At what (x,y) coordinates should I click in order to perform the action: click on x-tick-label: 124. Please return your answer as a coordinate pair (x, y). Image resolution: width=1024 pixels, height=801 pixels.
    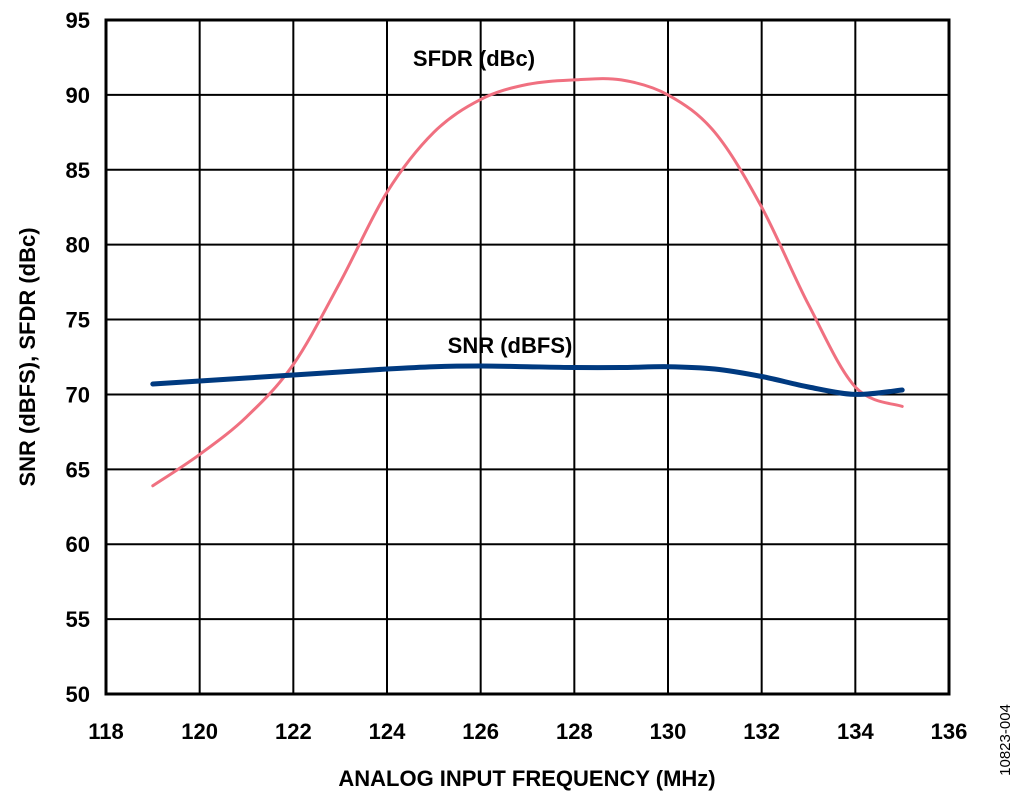
    Looking at the image, I should click on (387, 731).